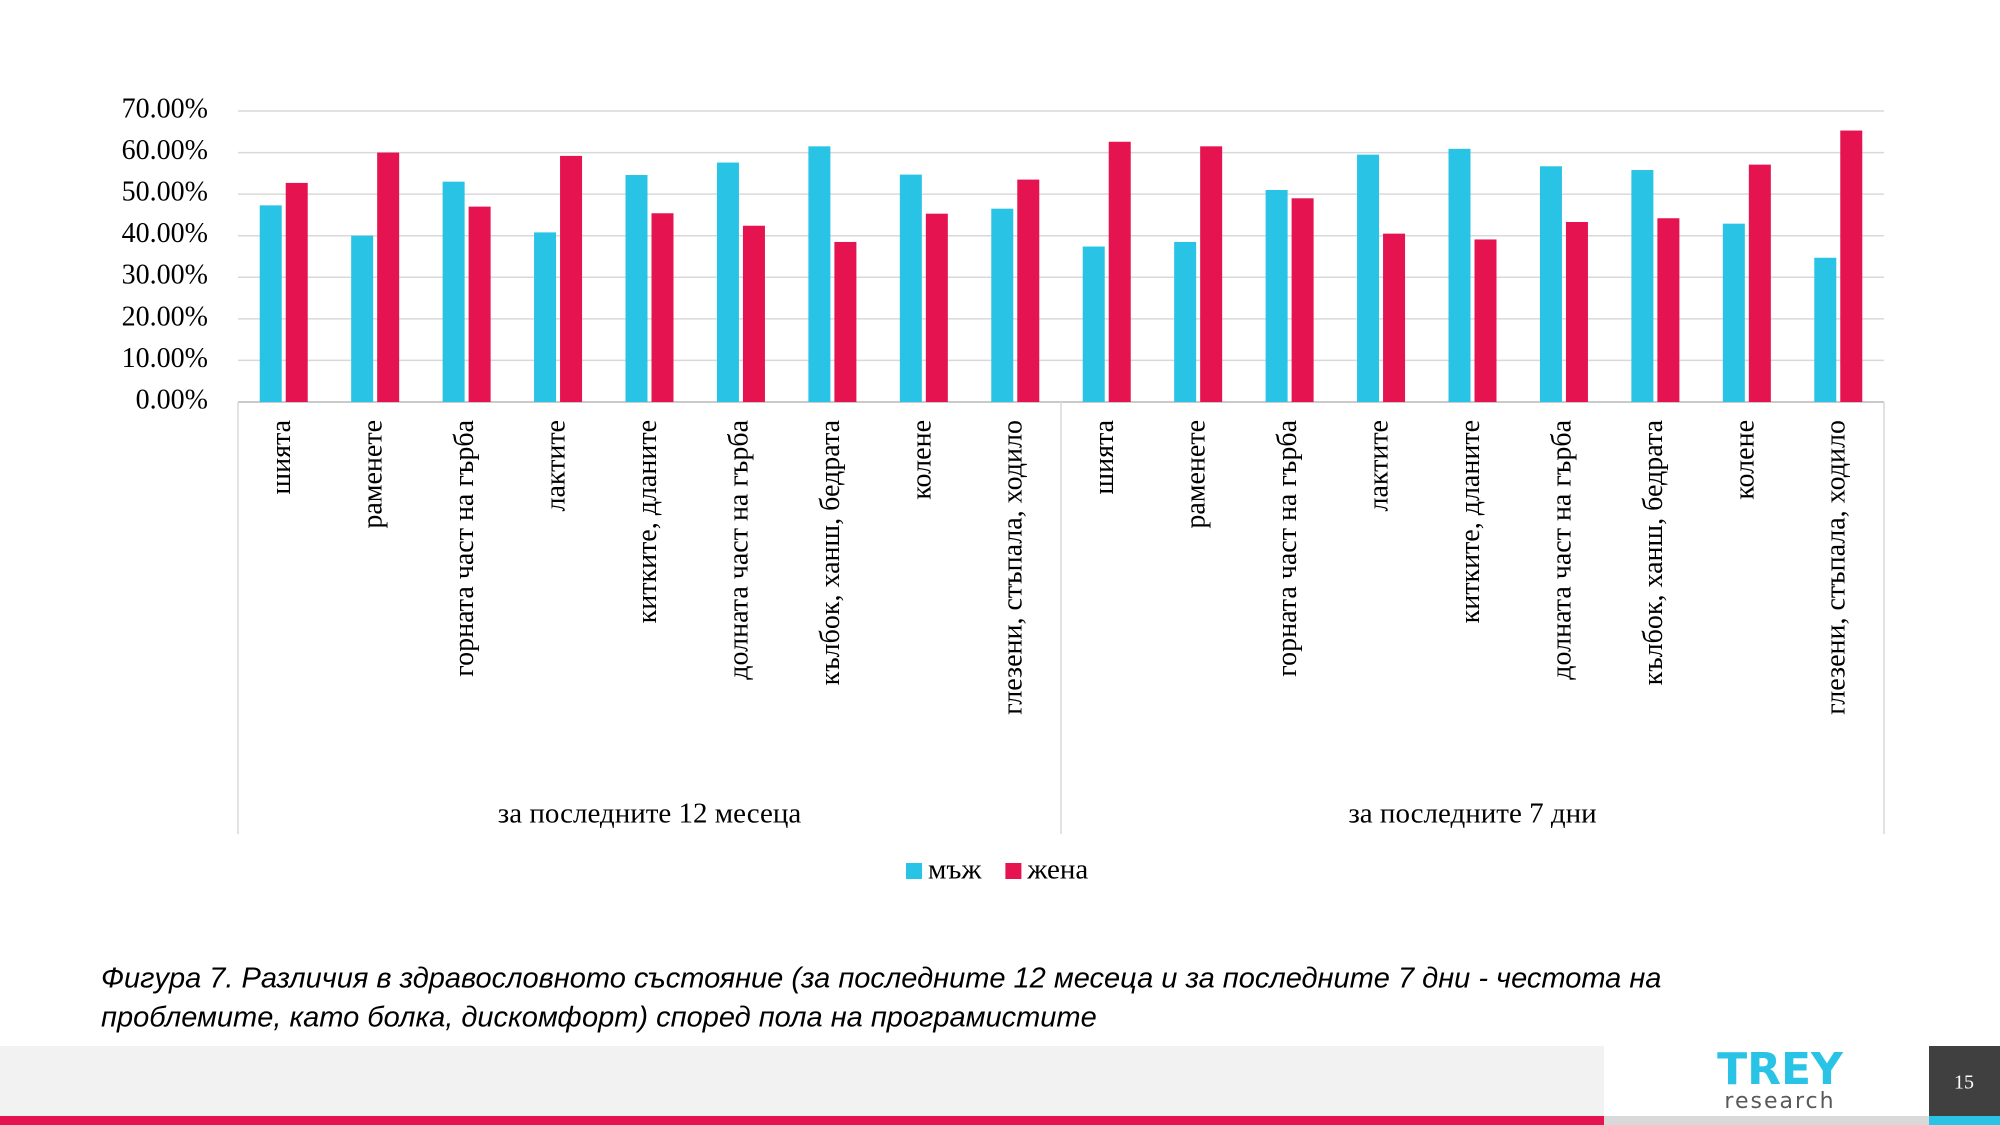 This screenshot has width=2000, height=1125. I want to click on y-tick-label: 10.00%, so click(165, 358).